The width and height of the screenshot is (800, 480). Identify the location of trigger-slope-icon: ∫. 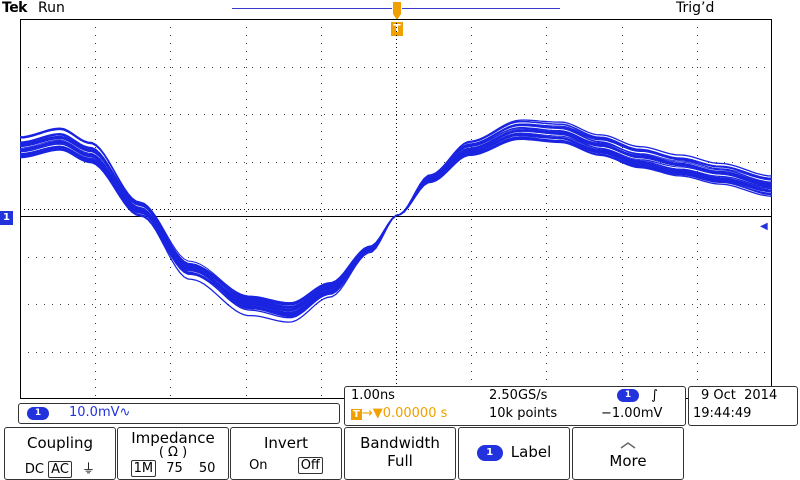
(654, 395).